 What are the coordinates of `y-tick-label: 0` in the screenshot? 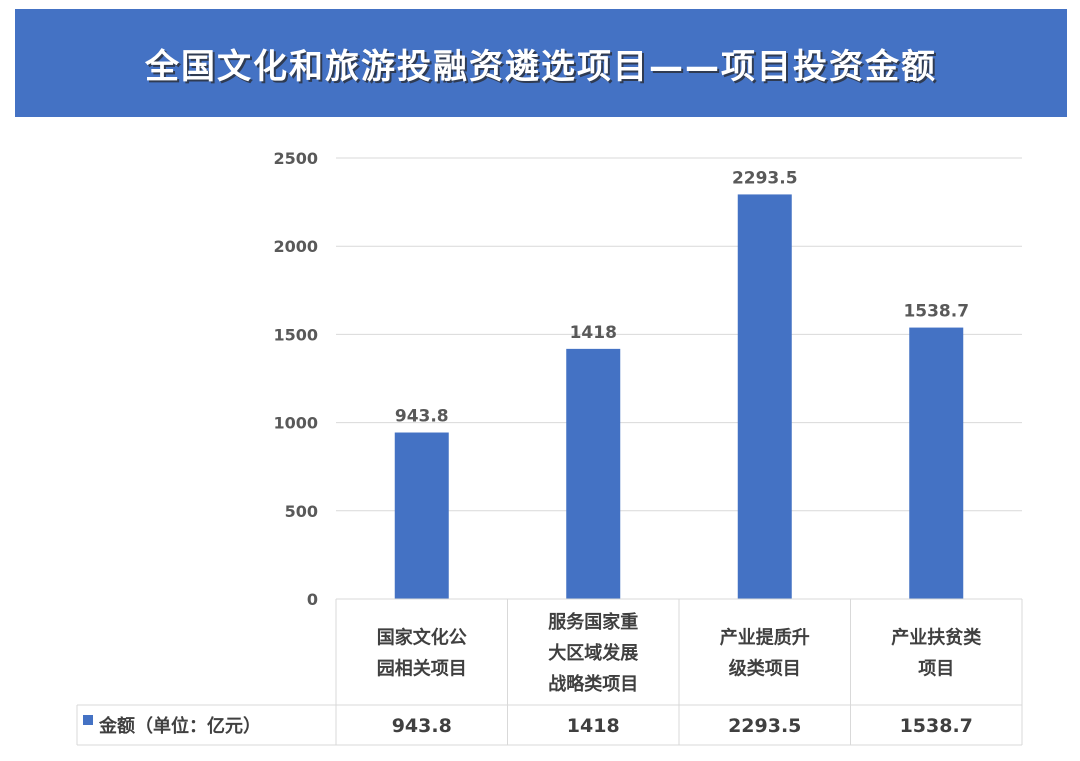 It's located at (312, 599).